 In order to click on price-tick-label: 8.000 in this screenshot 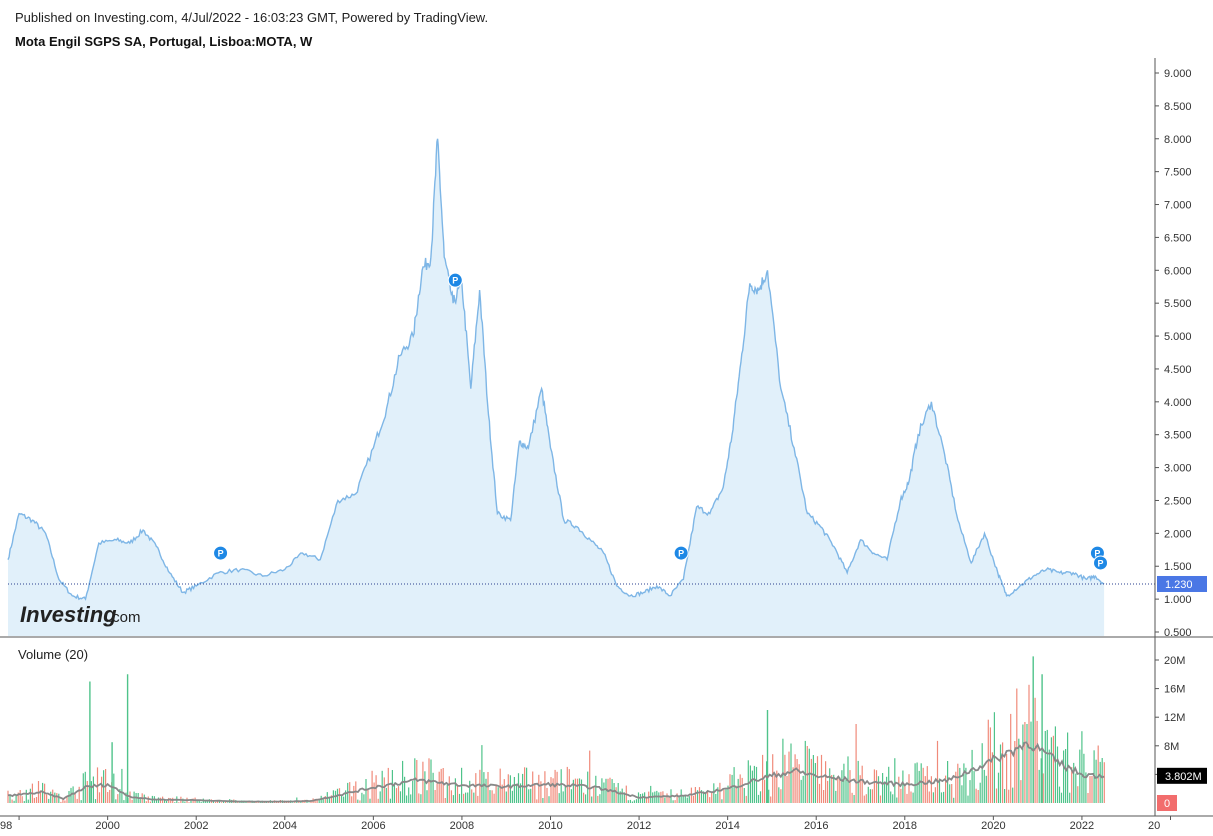, I will do `click(1178, 140)`.